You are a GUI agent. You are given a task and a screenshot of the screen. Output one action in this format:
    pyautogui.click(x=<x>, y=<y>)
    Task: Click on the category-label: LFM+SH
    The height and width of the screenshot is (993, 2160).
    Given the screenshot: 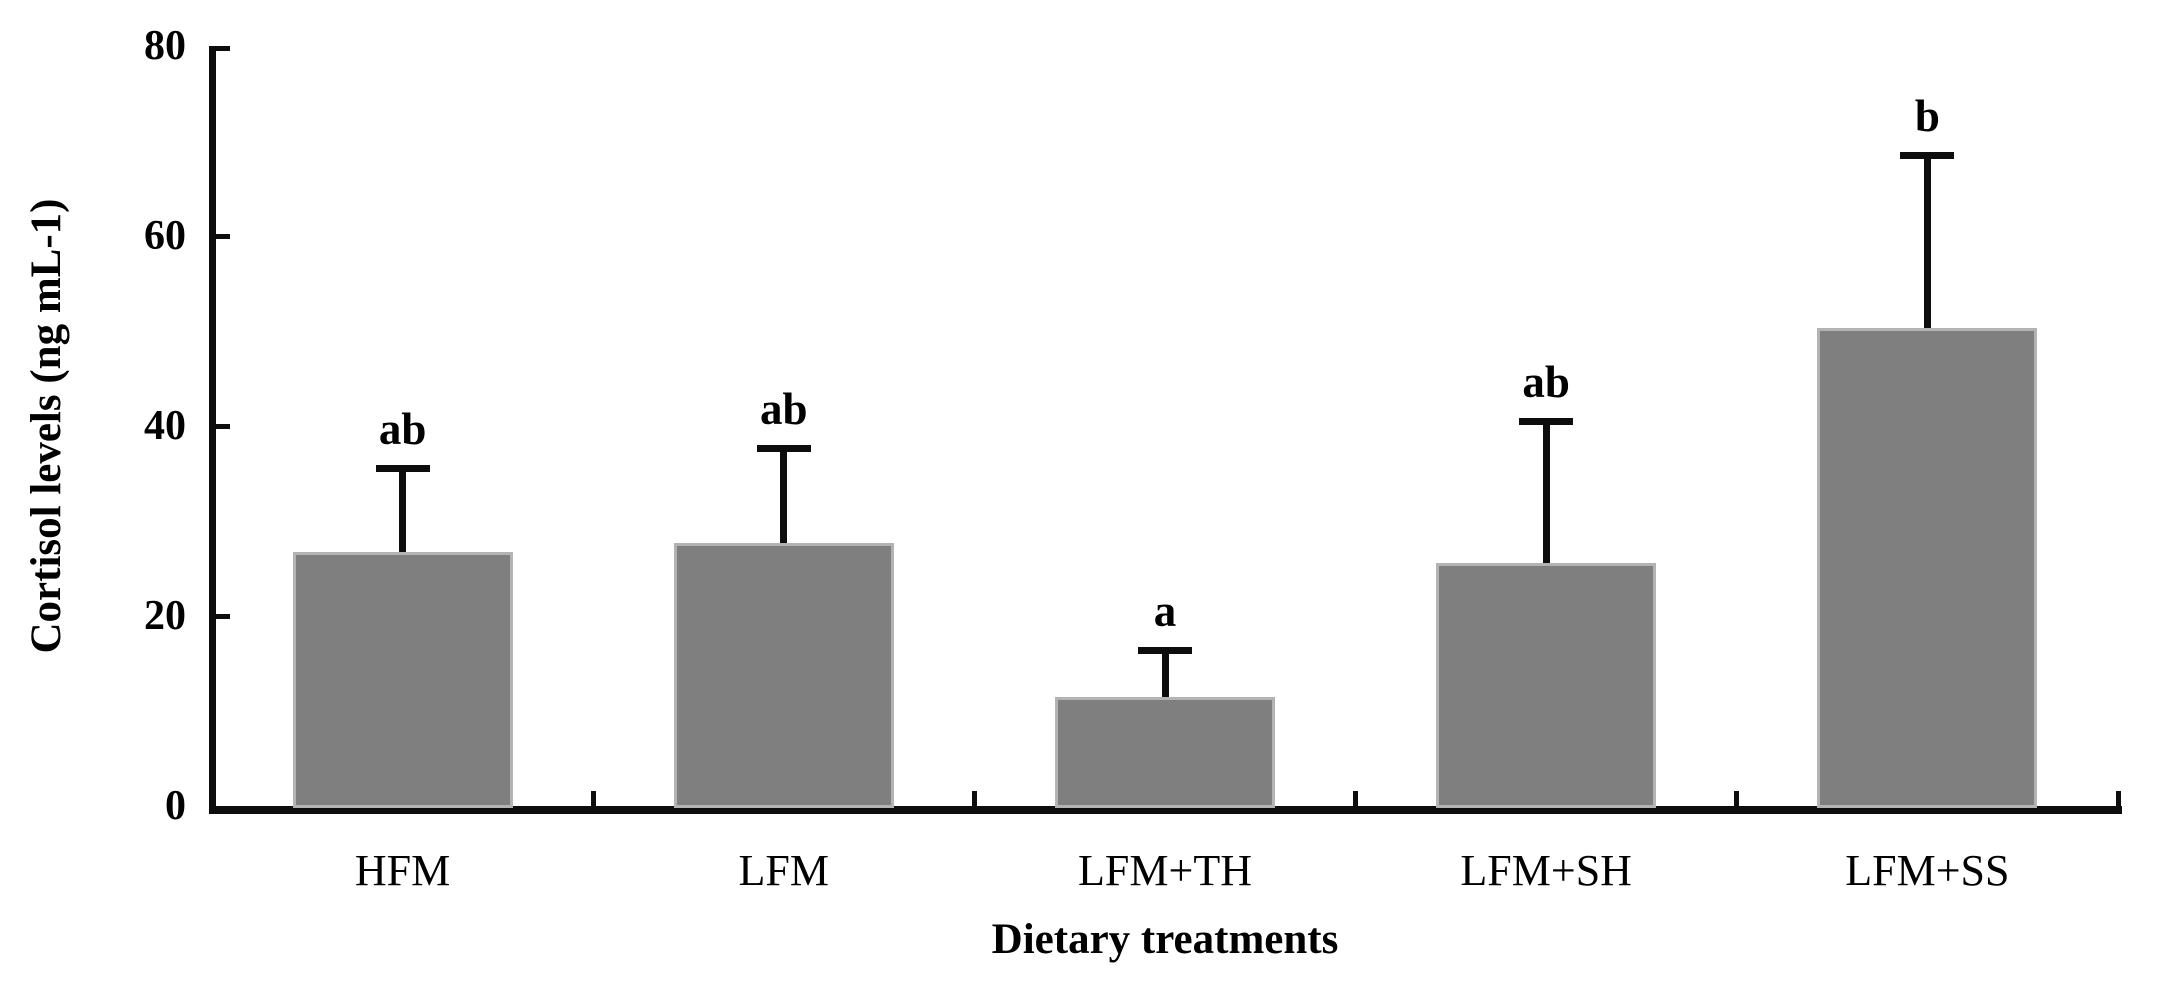 What is the action you would take?
    pyautogui.click(x=1546, y=870)
    